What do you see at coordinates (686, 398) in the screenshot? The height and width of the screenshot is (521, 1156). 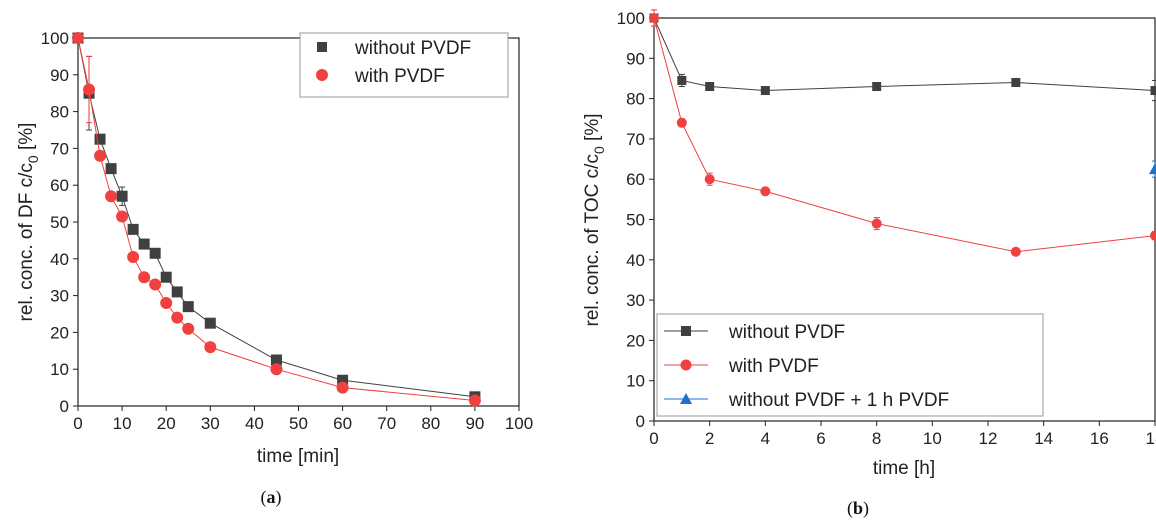 I see `legend-b-triangle-icon` at bounding box center [686, 398].